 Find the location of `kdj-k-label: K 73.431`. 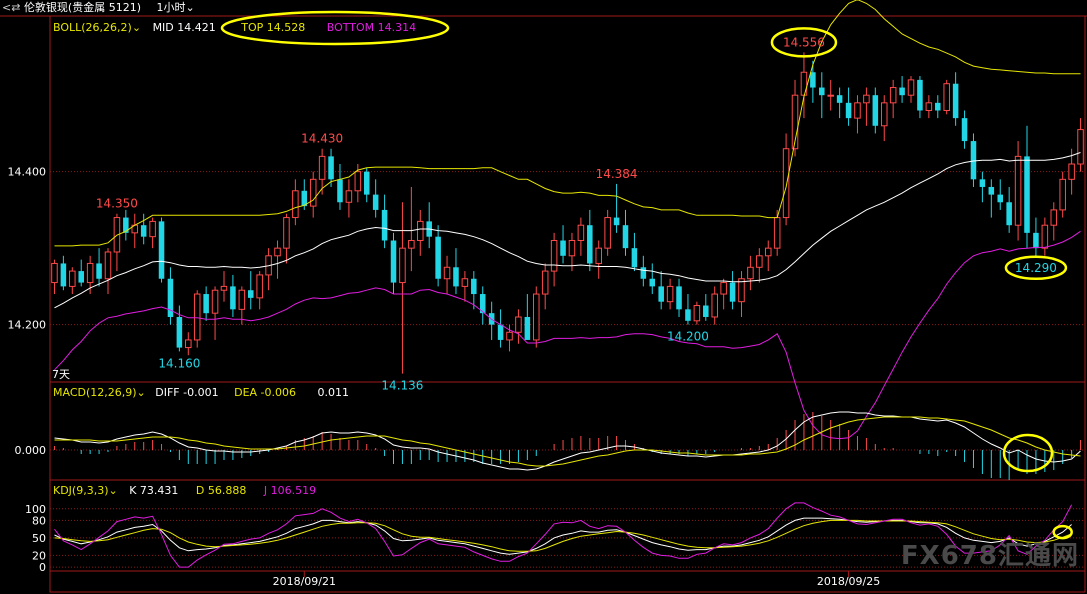

kdj-k-label: K 73.431 is located at coordinates (154, 490).